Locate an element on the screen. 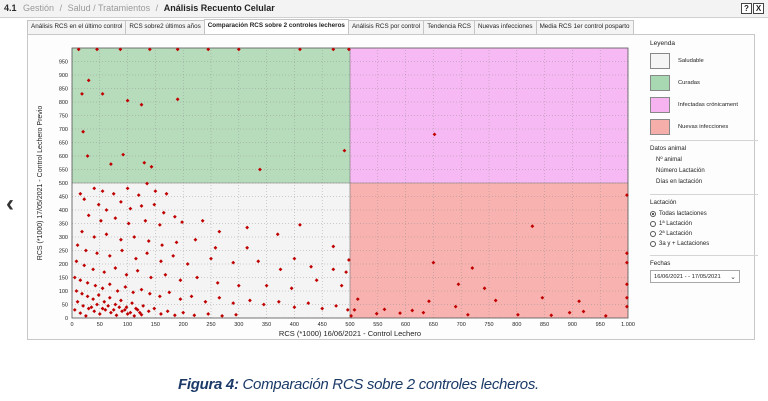 The image size is (768, 401). y-tick-label: 300 is located at coordinates (63, 238).